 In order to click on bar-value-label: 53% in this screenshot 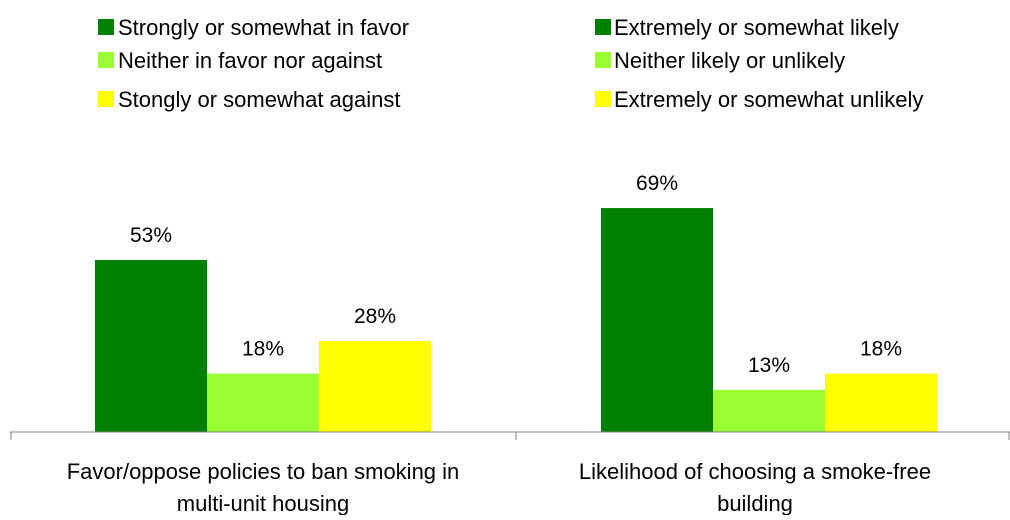, I will do `click(151, 235)`.